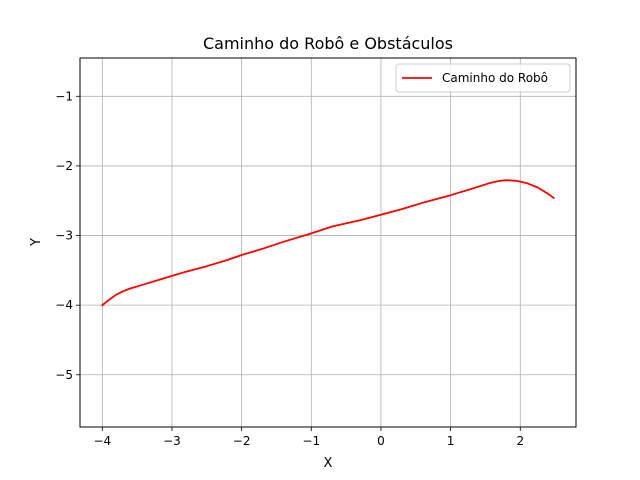  I want to click on x-tick-label: −2, so click(242, 441).